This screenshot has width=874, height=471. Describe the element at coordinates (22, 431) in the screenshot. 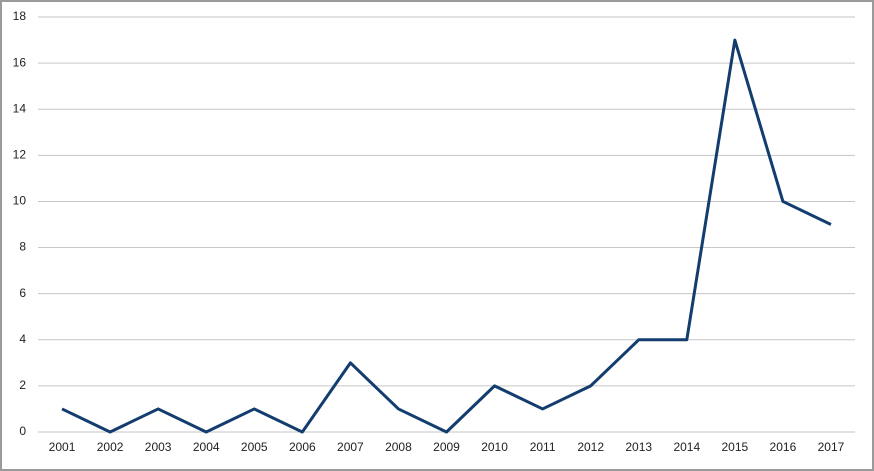

I see `y-tick-label: 0` at that location.